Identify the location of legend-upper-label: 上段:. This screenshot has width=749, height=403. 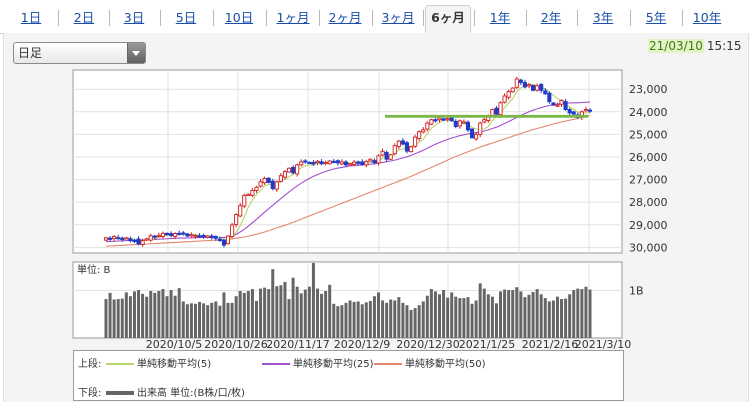
(90, 364).